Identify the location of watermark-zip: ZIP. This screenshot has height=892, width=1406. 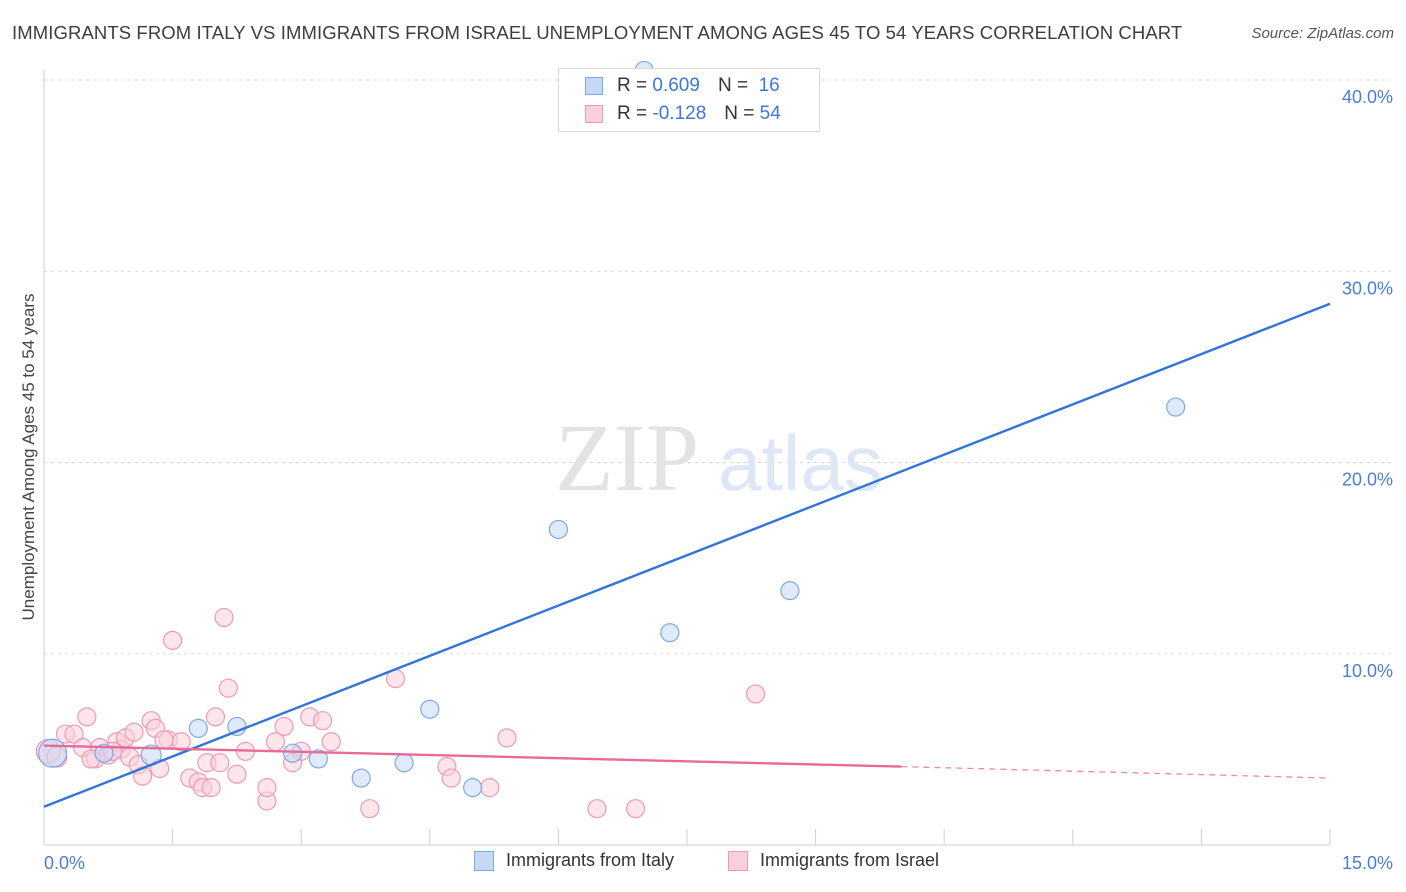
(627, 457).